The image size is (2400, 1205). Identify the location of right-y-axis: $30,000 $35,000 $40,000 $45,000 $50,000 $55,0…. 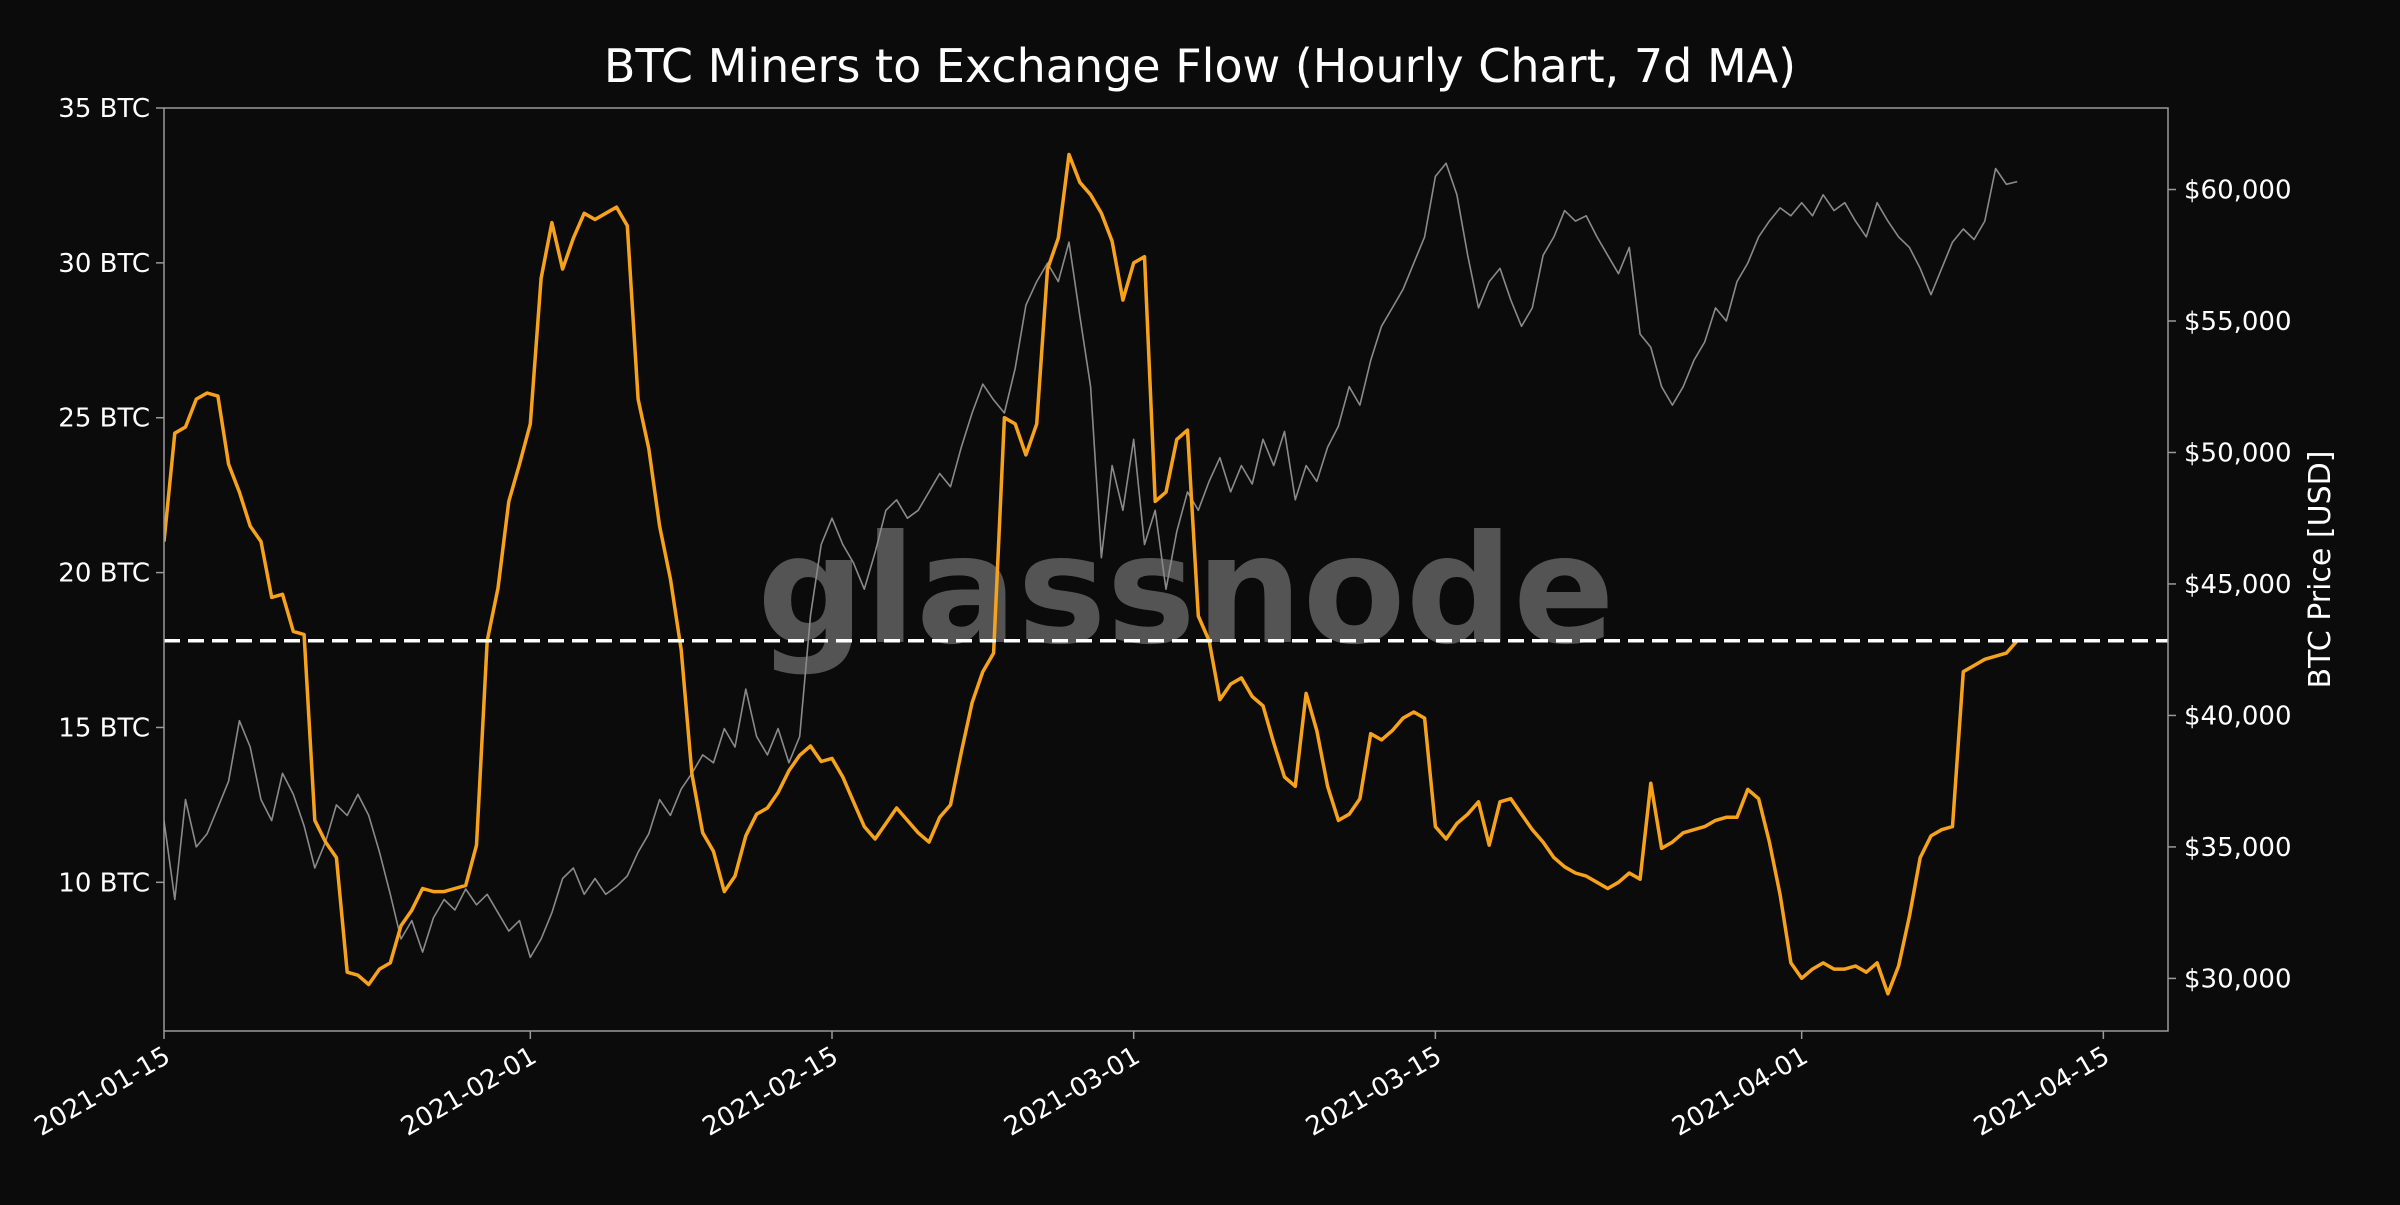
(2230, 585).